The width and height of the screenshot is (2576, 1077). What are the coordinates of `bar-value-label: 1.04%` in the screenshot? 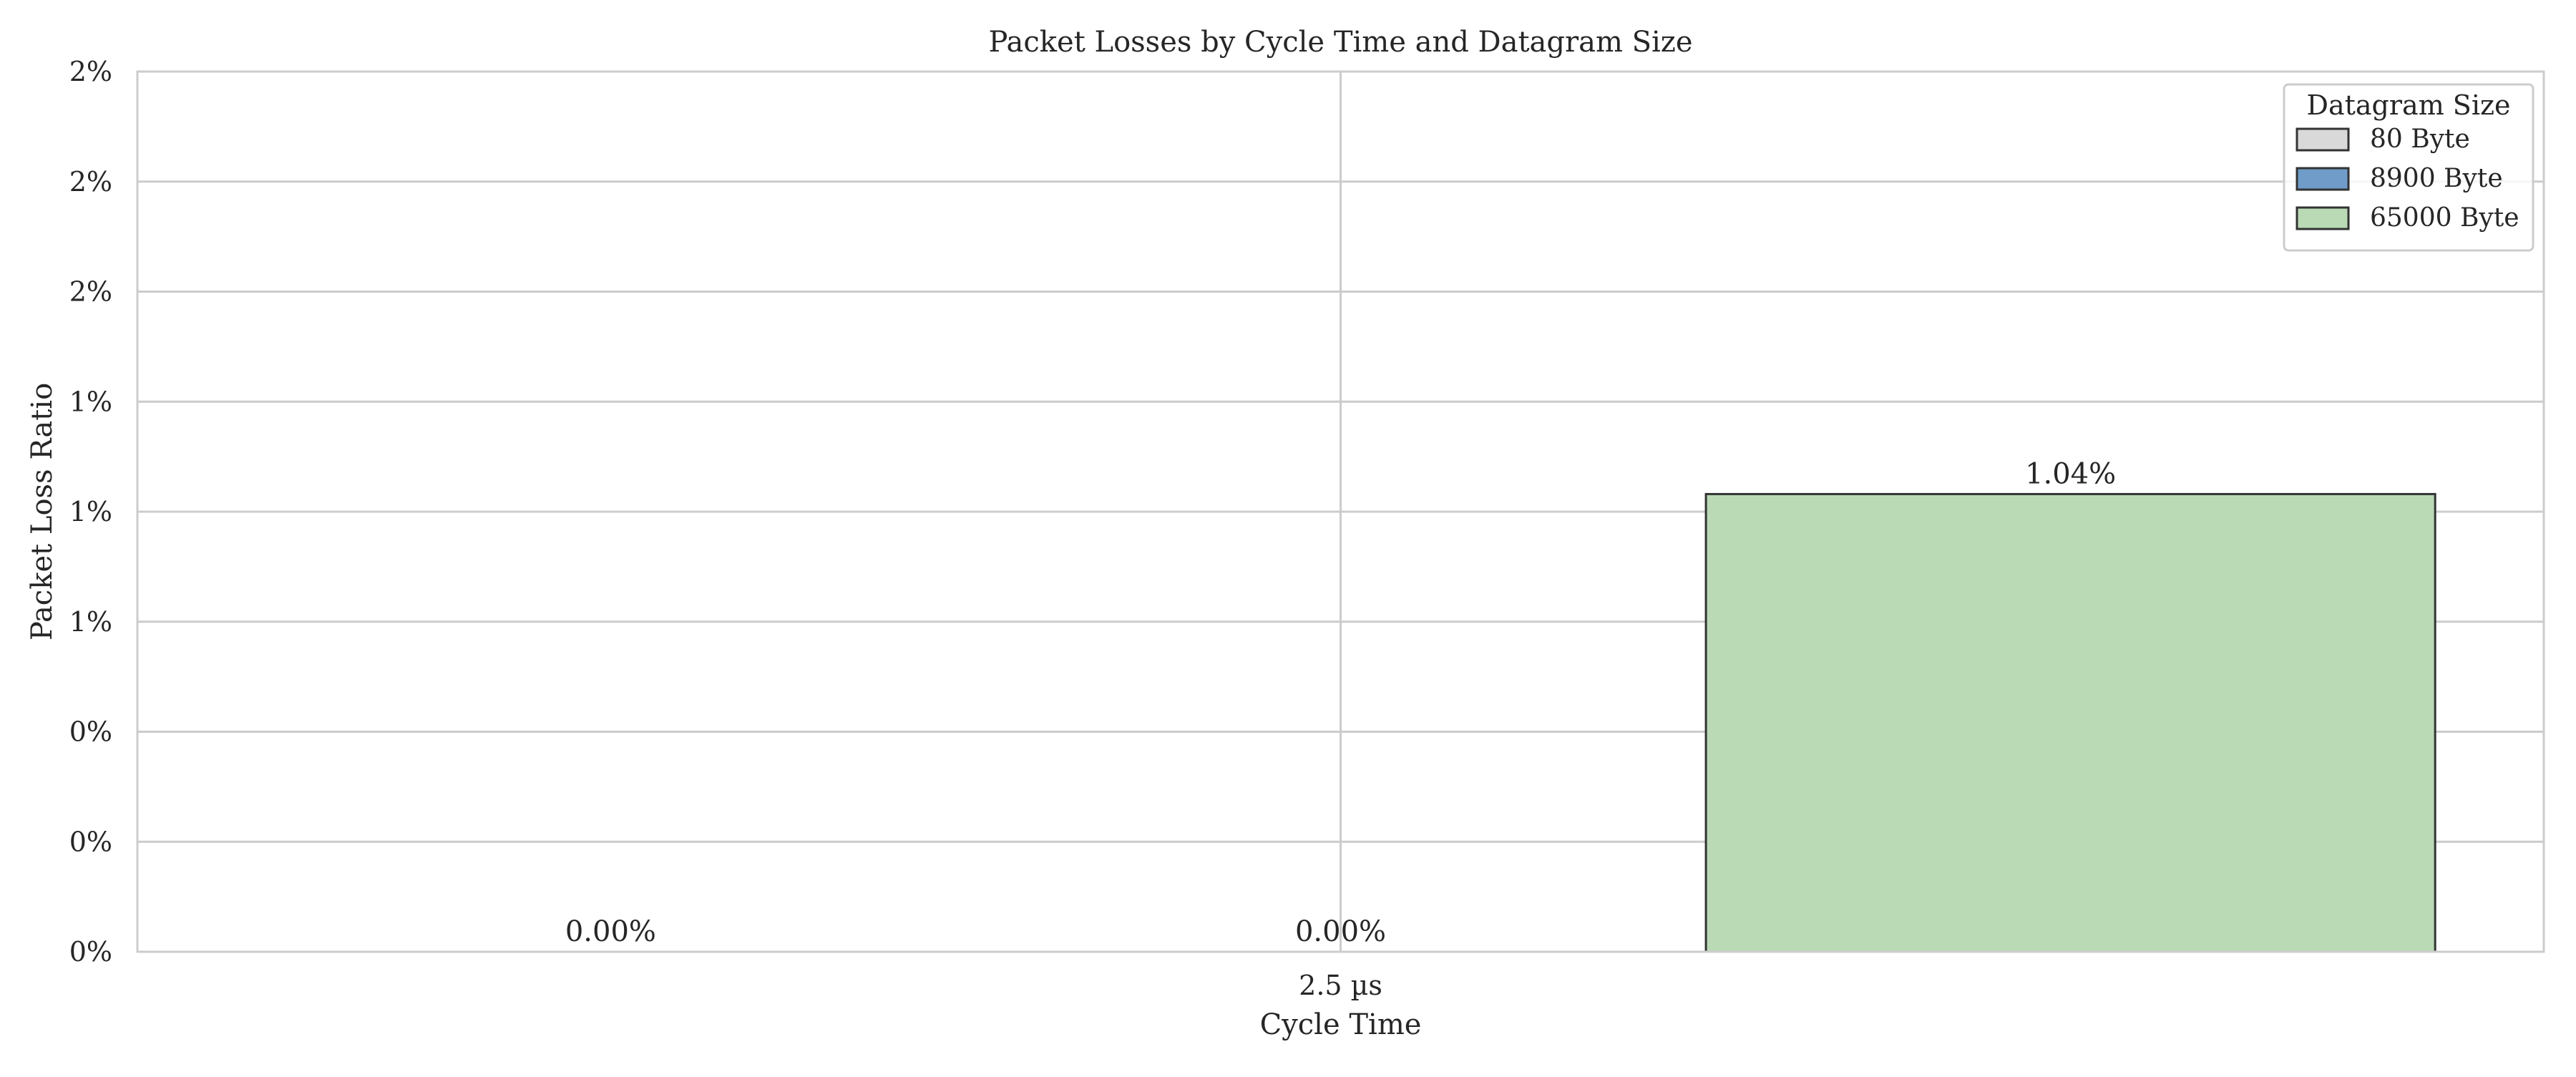 It's located at (2070, 474).